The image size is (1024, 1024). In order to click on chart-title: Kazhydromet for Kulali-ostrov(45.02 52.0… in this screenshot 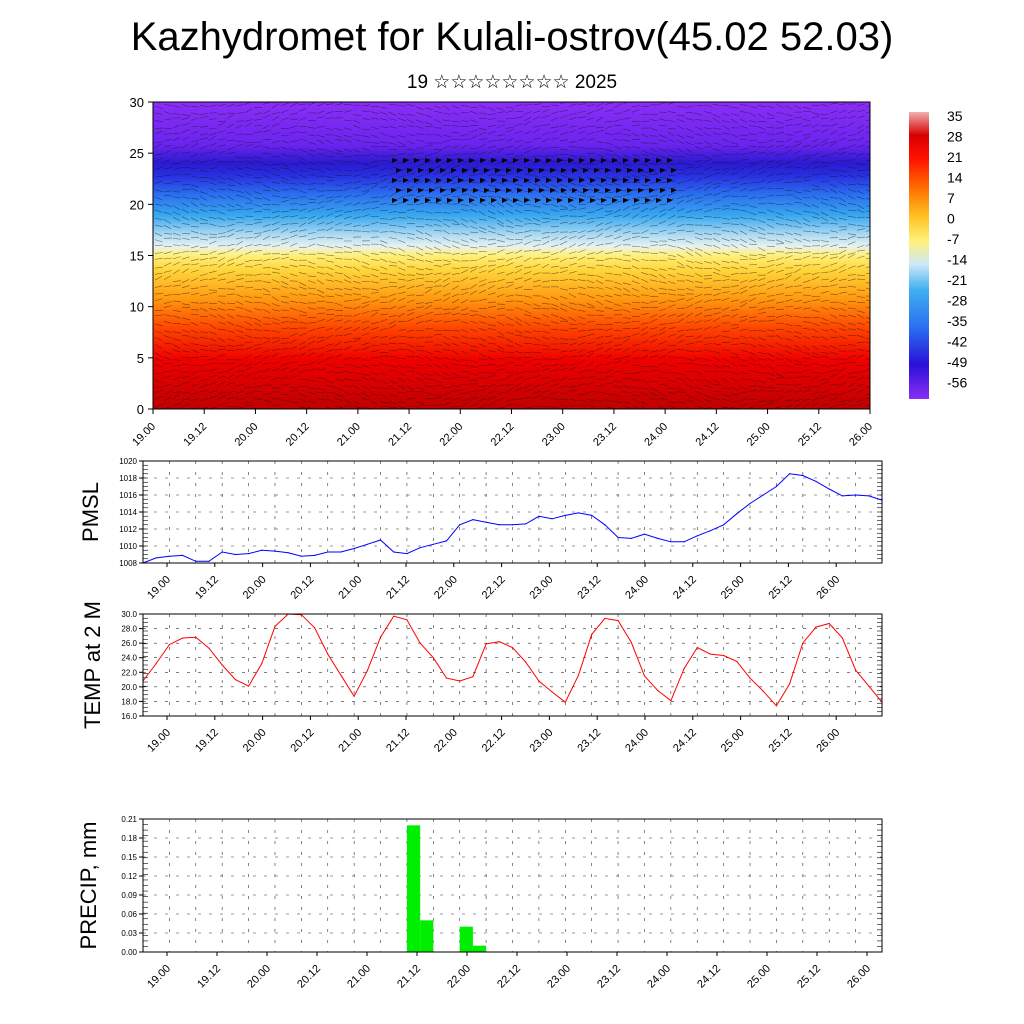, I will do `click(512, 37)`.